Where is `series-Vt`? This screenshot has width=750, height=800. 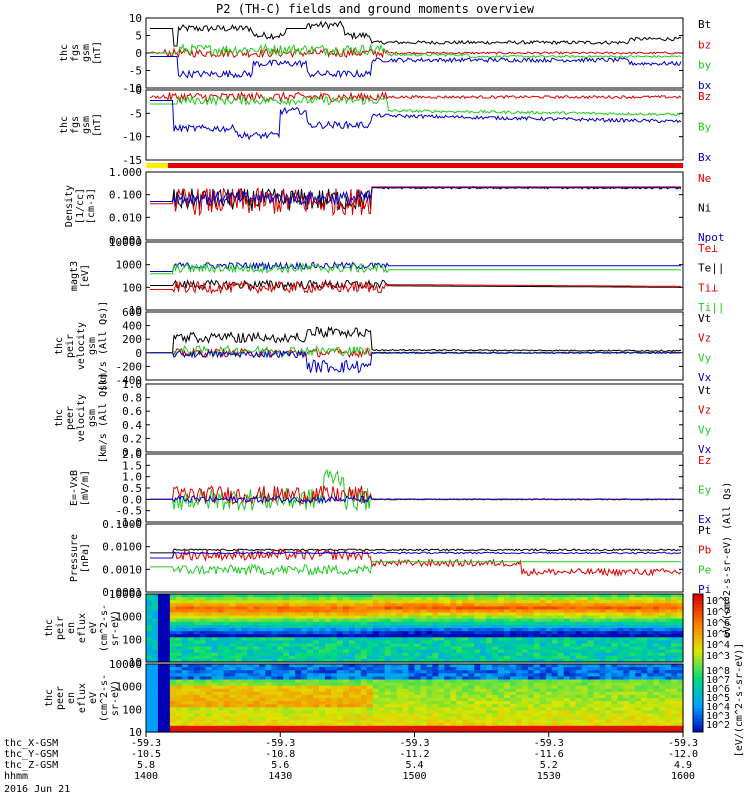 series-Vt is located at coordinates (416, 339).